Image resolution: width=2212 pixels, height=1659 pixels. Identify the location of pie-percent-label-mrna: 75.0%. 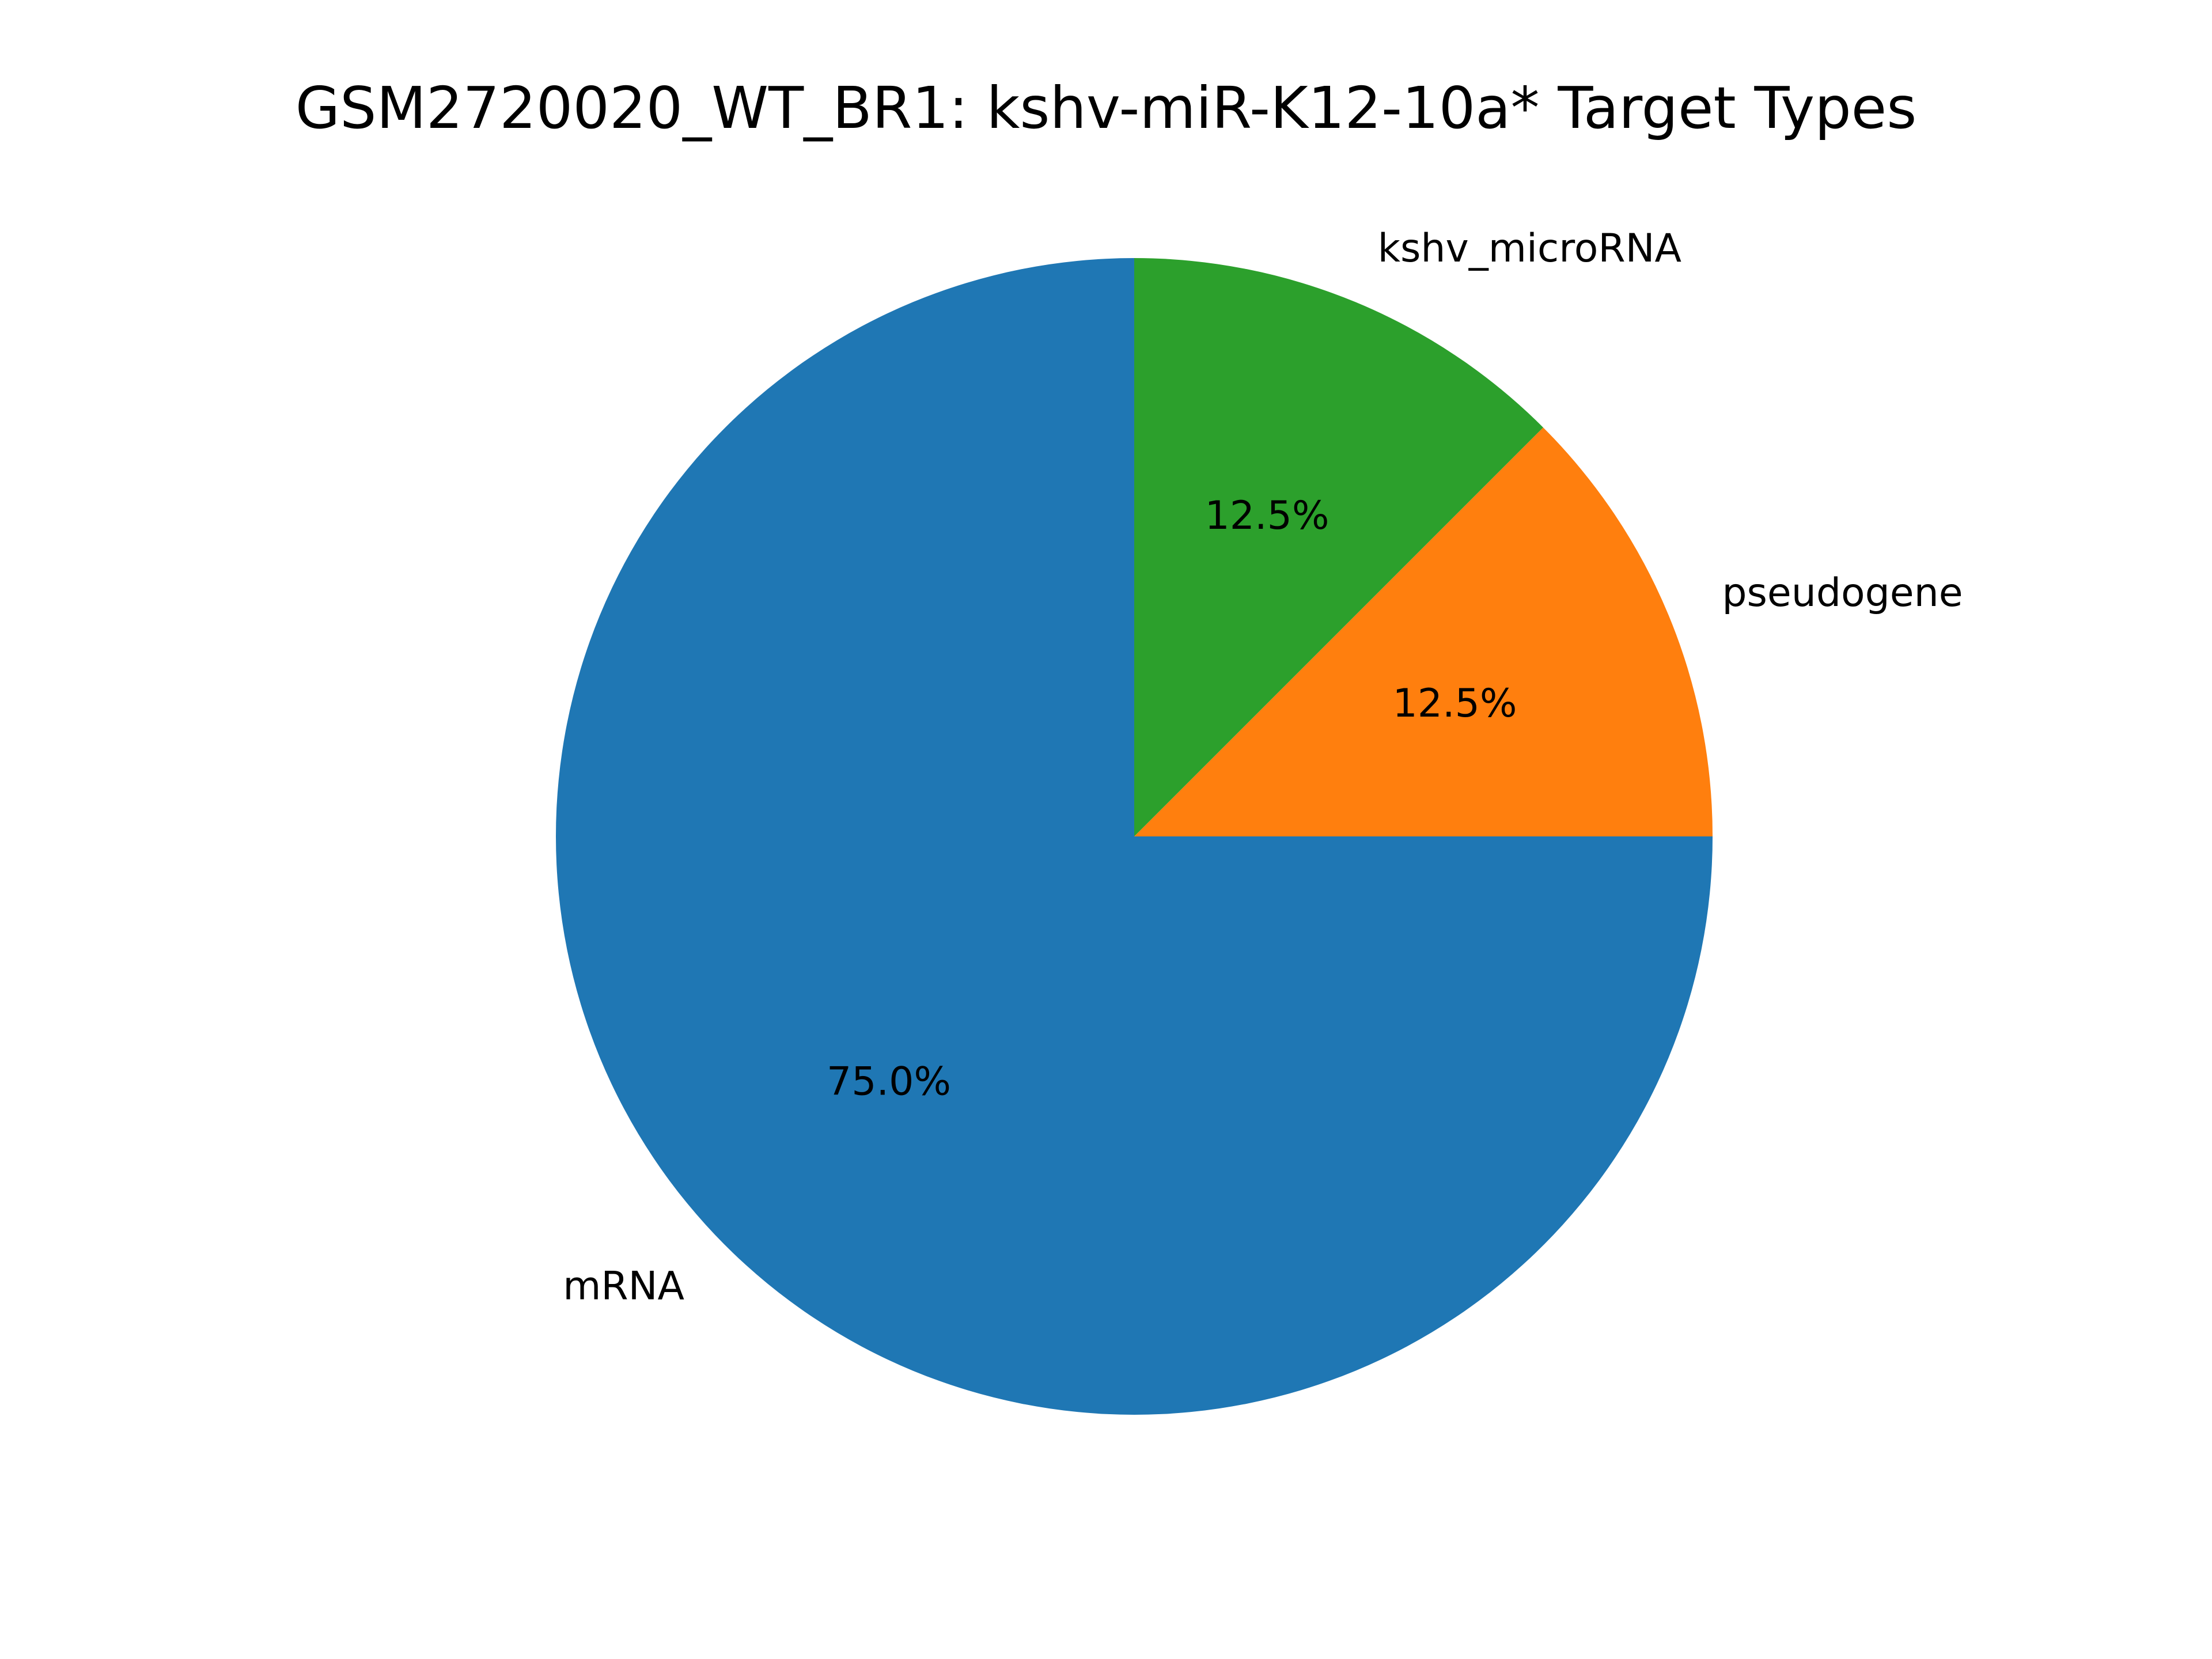
(889, 1081).